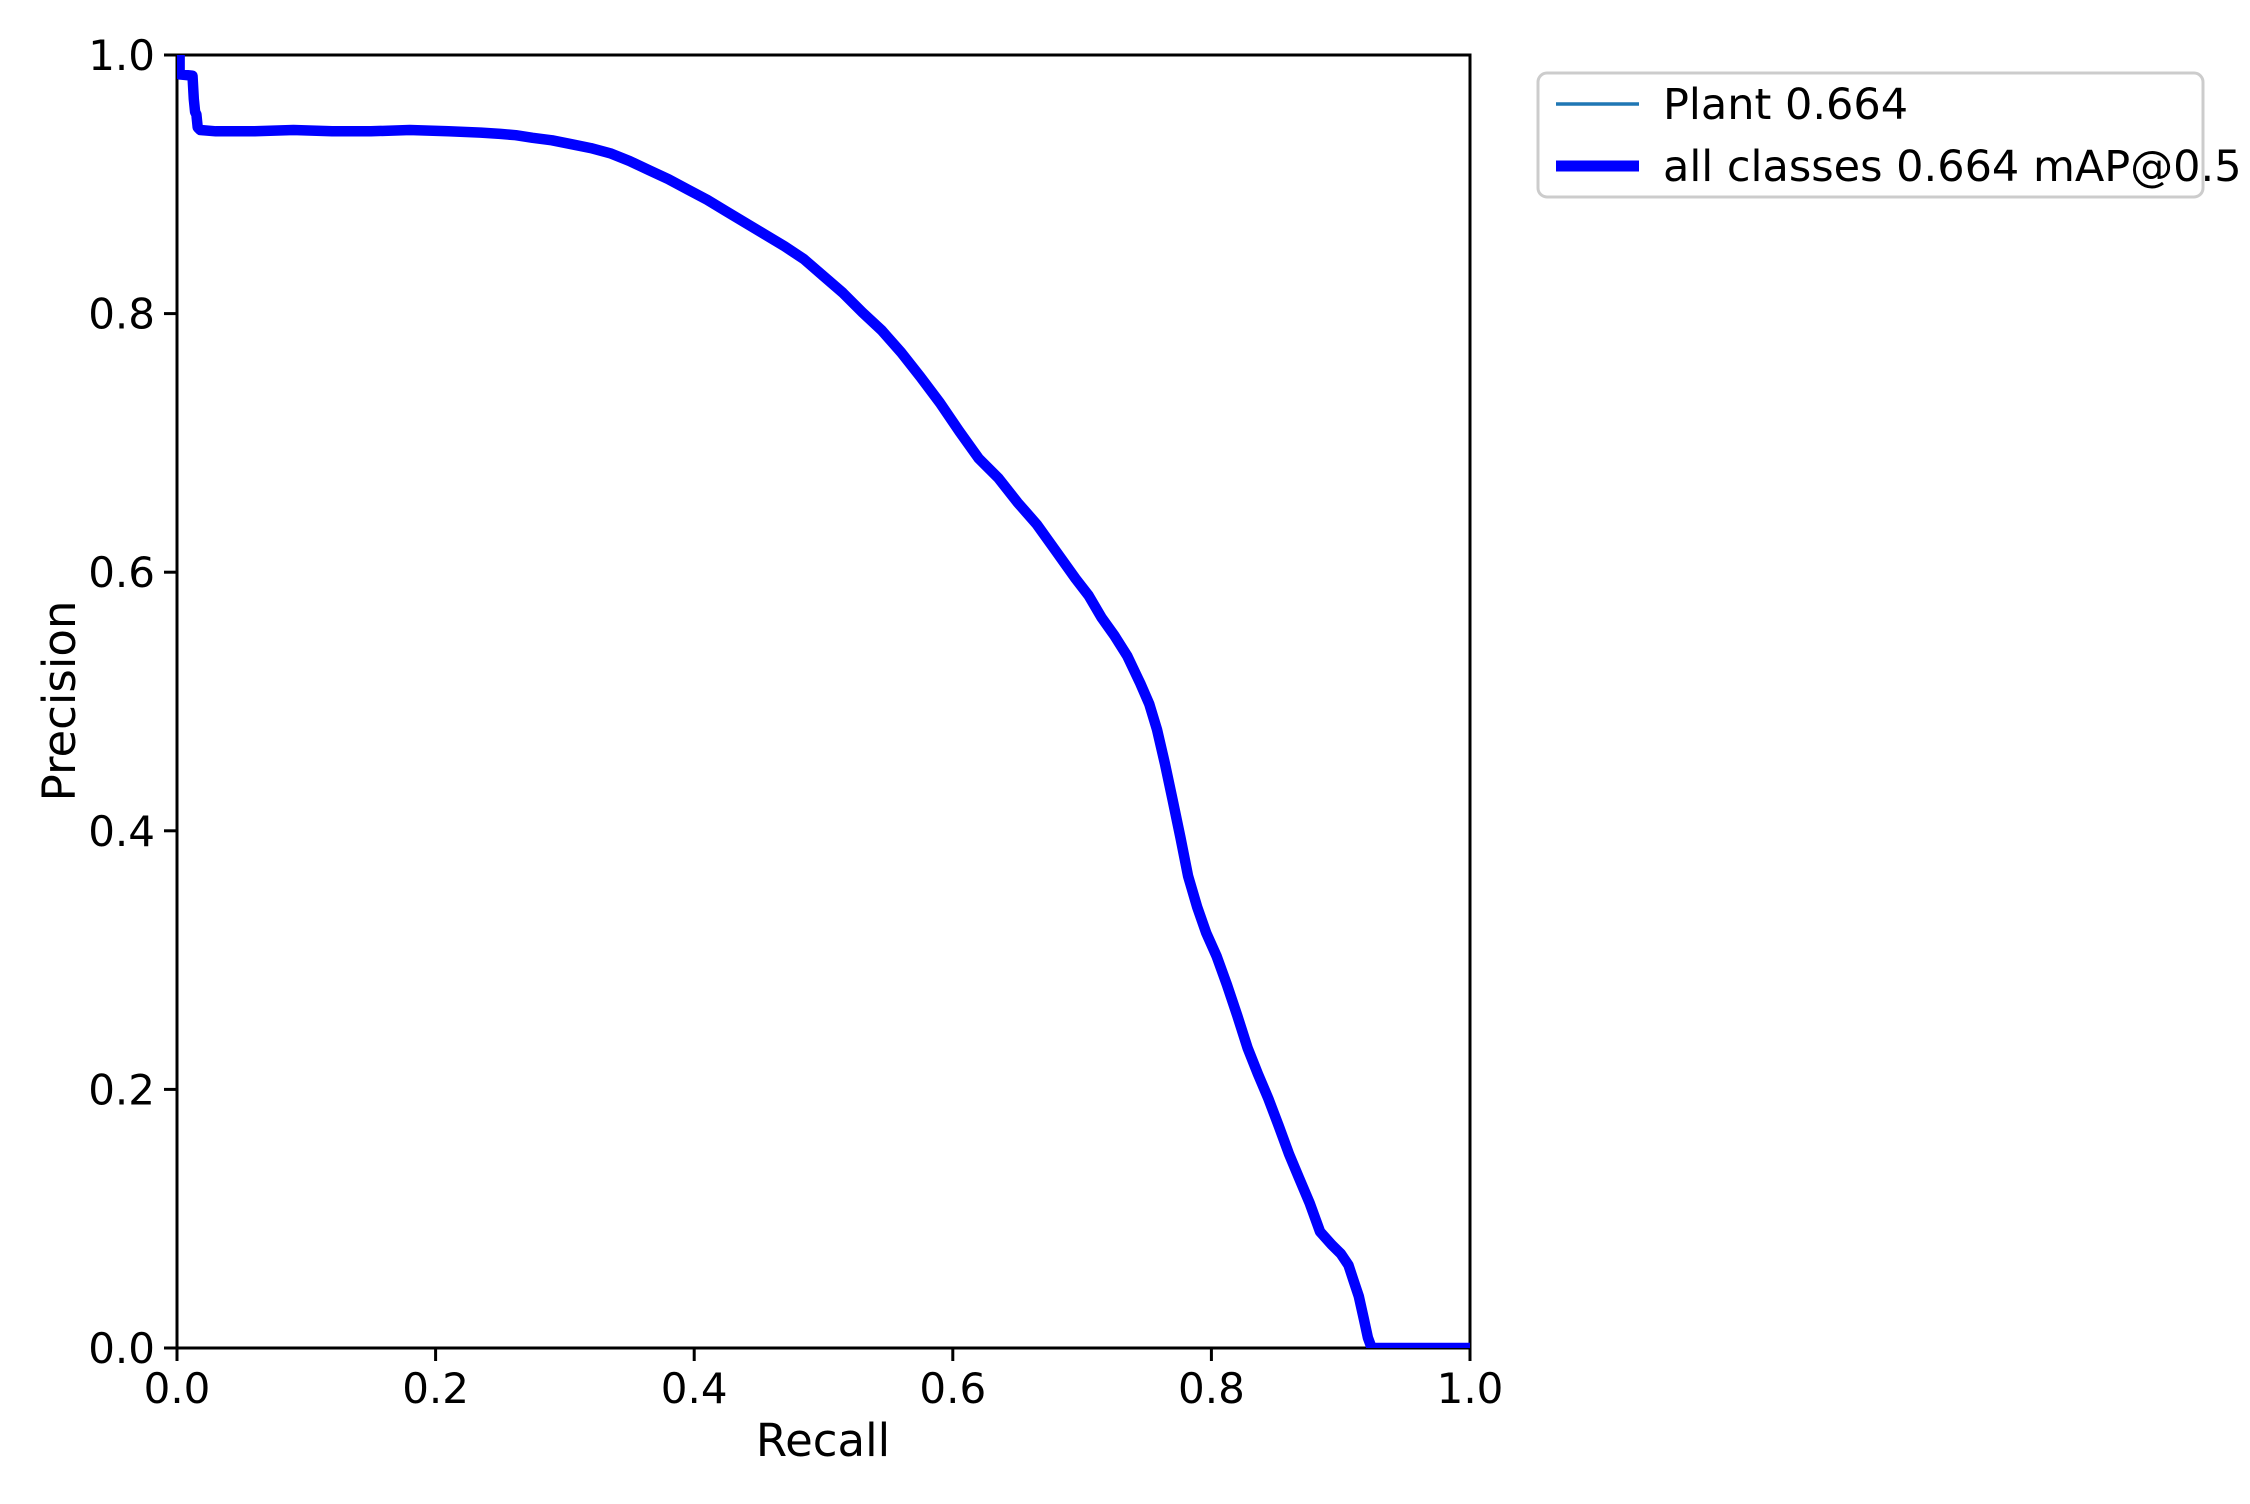 This screenshot has height=1504, width=2250. I want to click on y-axis-label: Precision, so click(59, 701).